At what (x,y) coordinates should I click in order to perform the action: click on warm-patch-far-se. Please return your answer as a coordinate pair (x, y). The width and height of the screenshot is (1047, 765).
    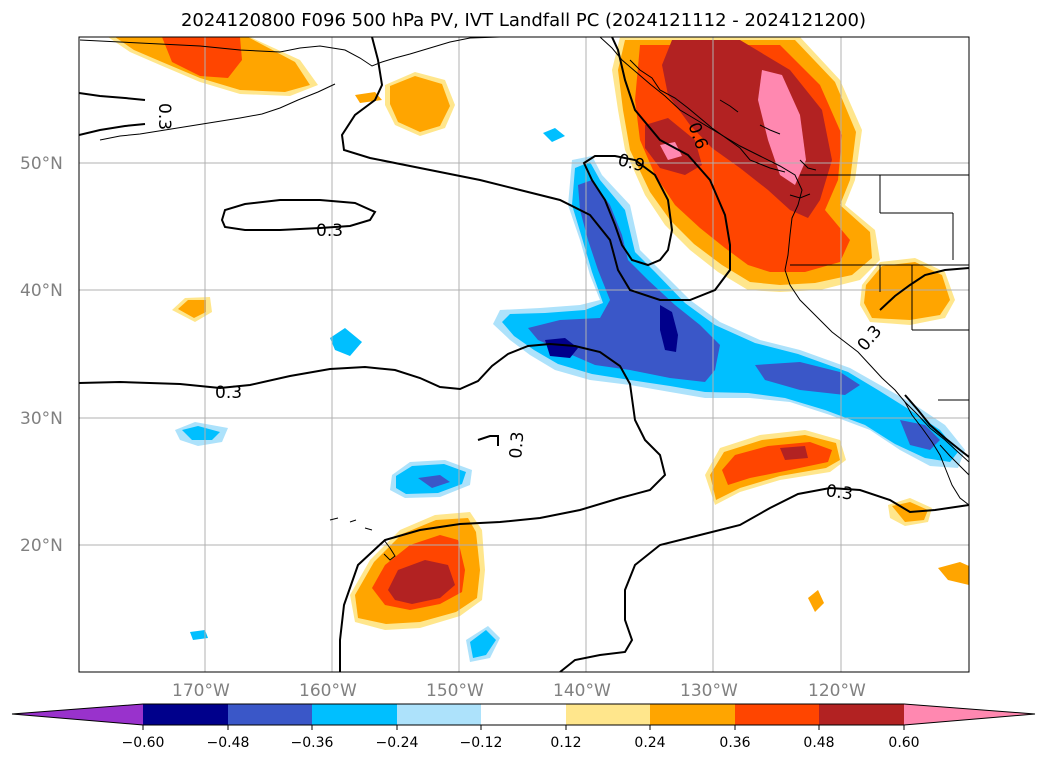
    Looking at the image, I should click on (953, 573).